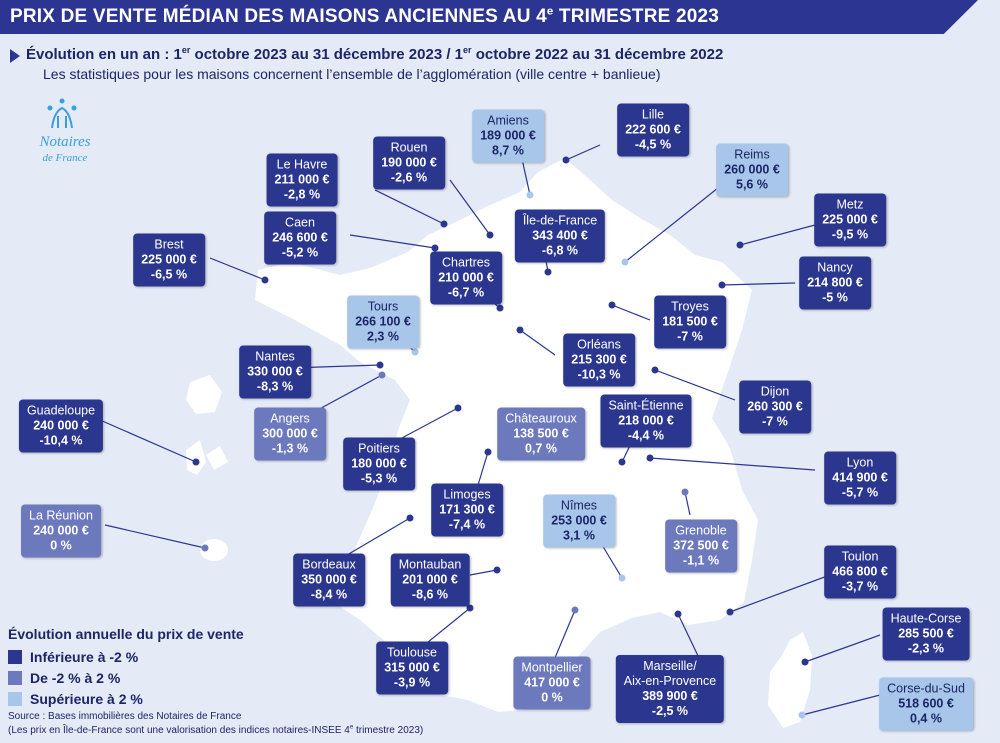 This screenshot has width=1000, height=743. Describe the element at coordinates (732, 464) in the screenshot. I see `leader-lyon` at that location.